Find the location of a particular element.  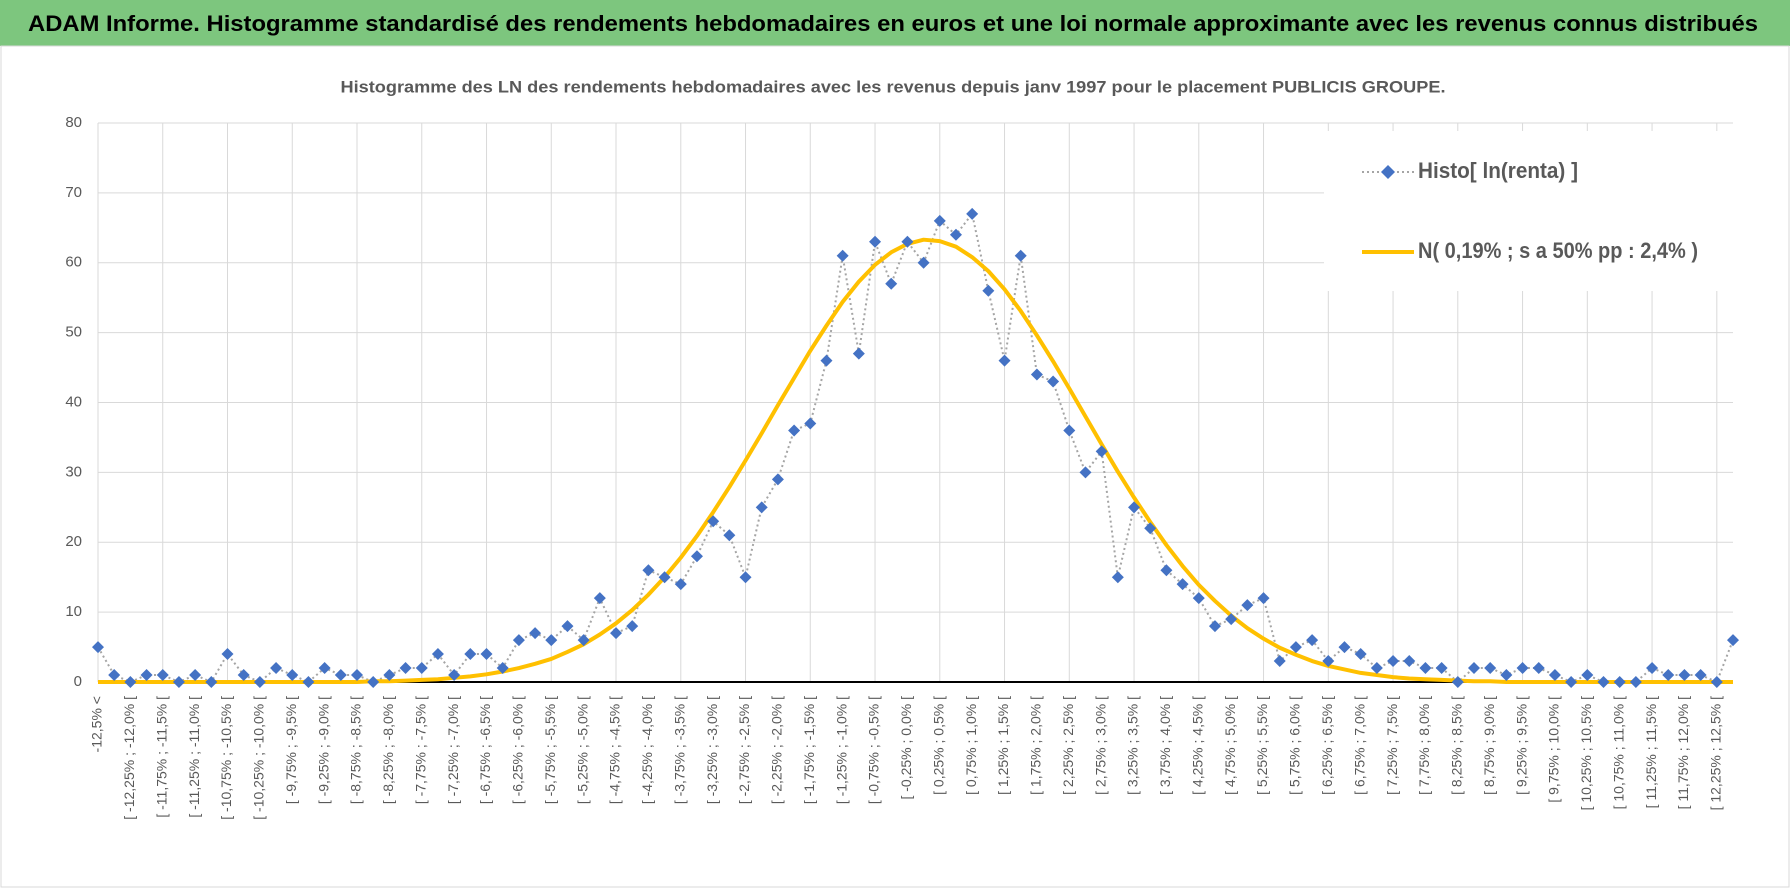

x-tick-label: [ -6,25% ; -6,0% [ is located at coordinates (518, 750).